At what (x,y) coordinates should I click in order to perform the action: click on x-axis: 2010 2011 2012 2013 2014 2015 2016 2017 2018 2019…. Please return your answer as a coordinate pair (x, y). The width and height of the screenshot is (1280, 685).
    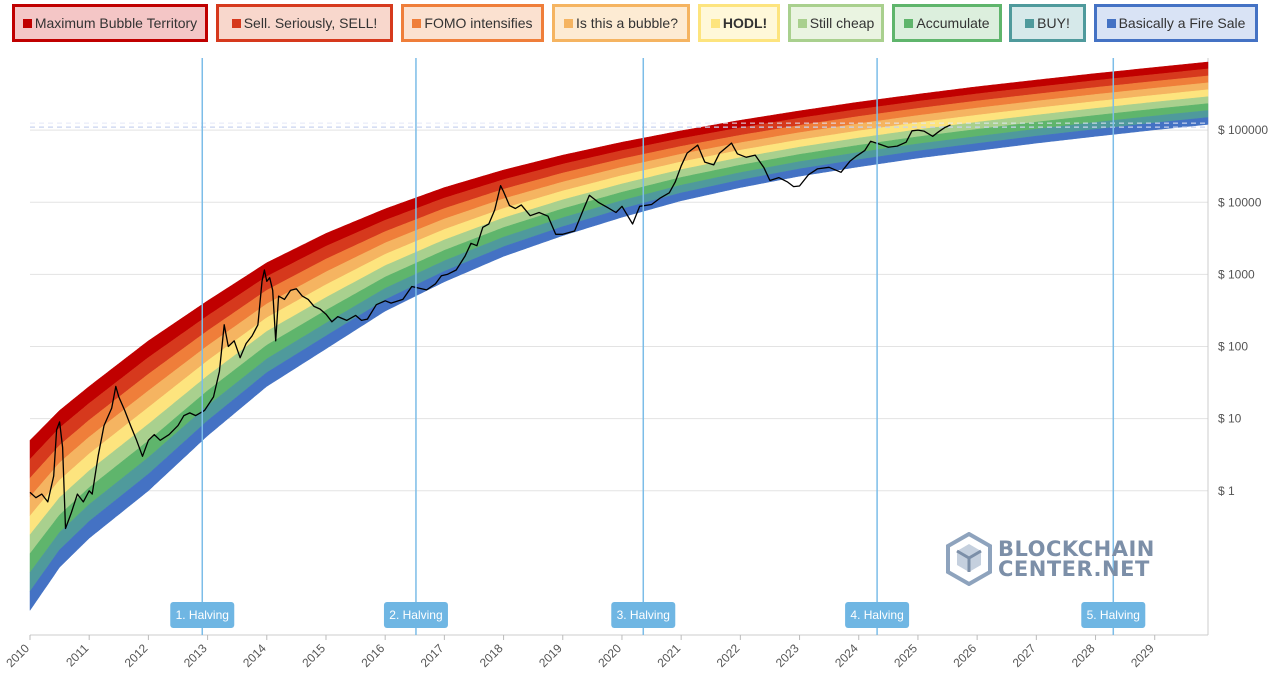
    Looking at the image, I should click on (580, 655).